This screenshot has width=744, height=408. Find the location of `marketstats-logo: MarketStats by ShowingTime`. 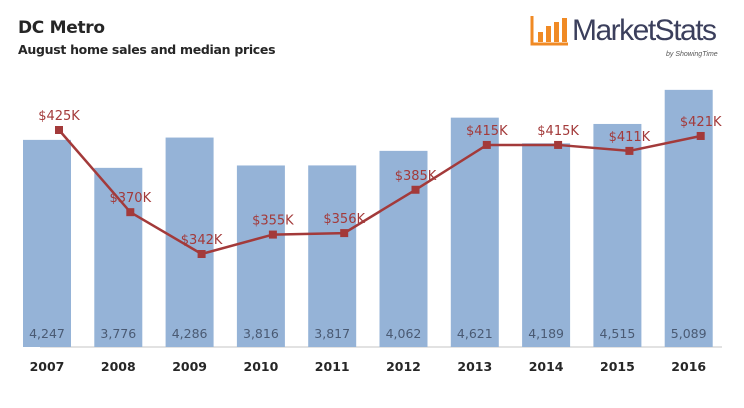

marketstats-logo: MarketStats by ShowingTime is located at coordinates (630, 37).